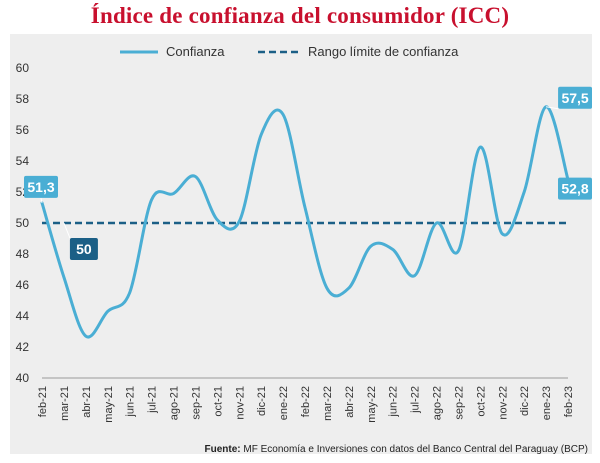  What do you see at coordinates (195, 51) in the screenshot?
I see `legend-confianza-label: Confianza` at bounding box center [195, 51].